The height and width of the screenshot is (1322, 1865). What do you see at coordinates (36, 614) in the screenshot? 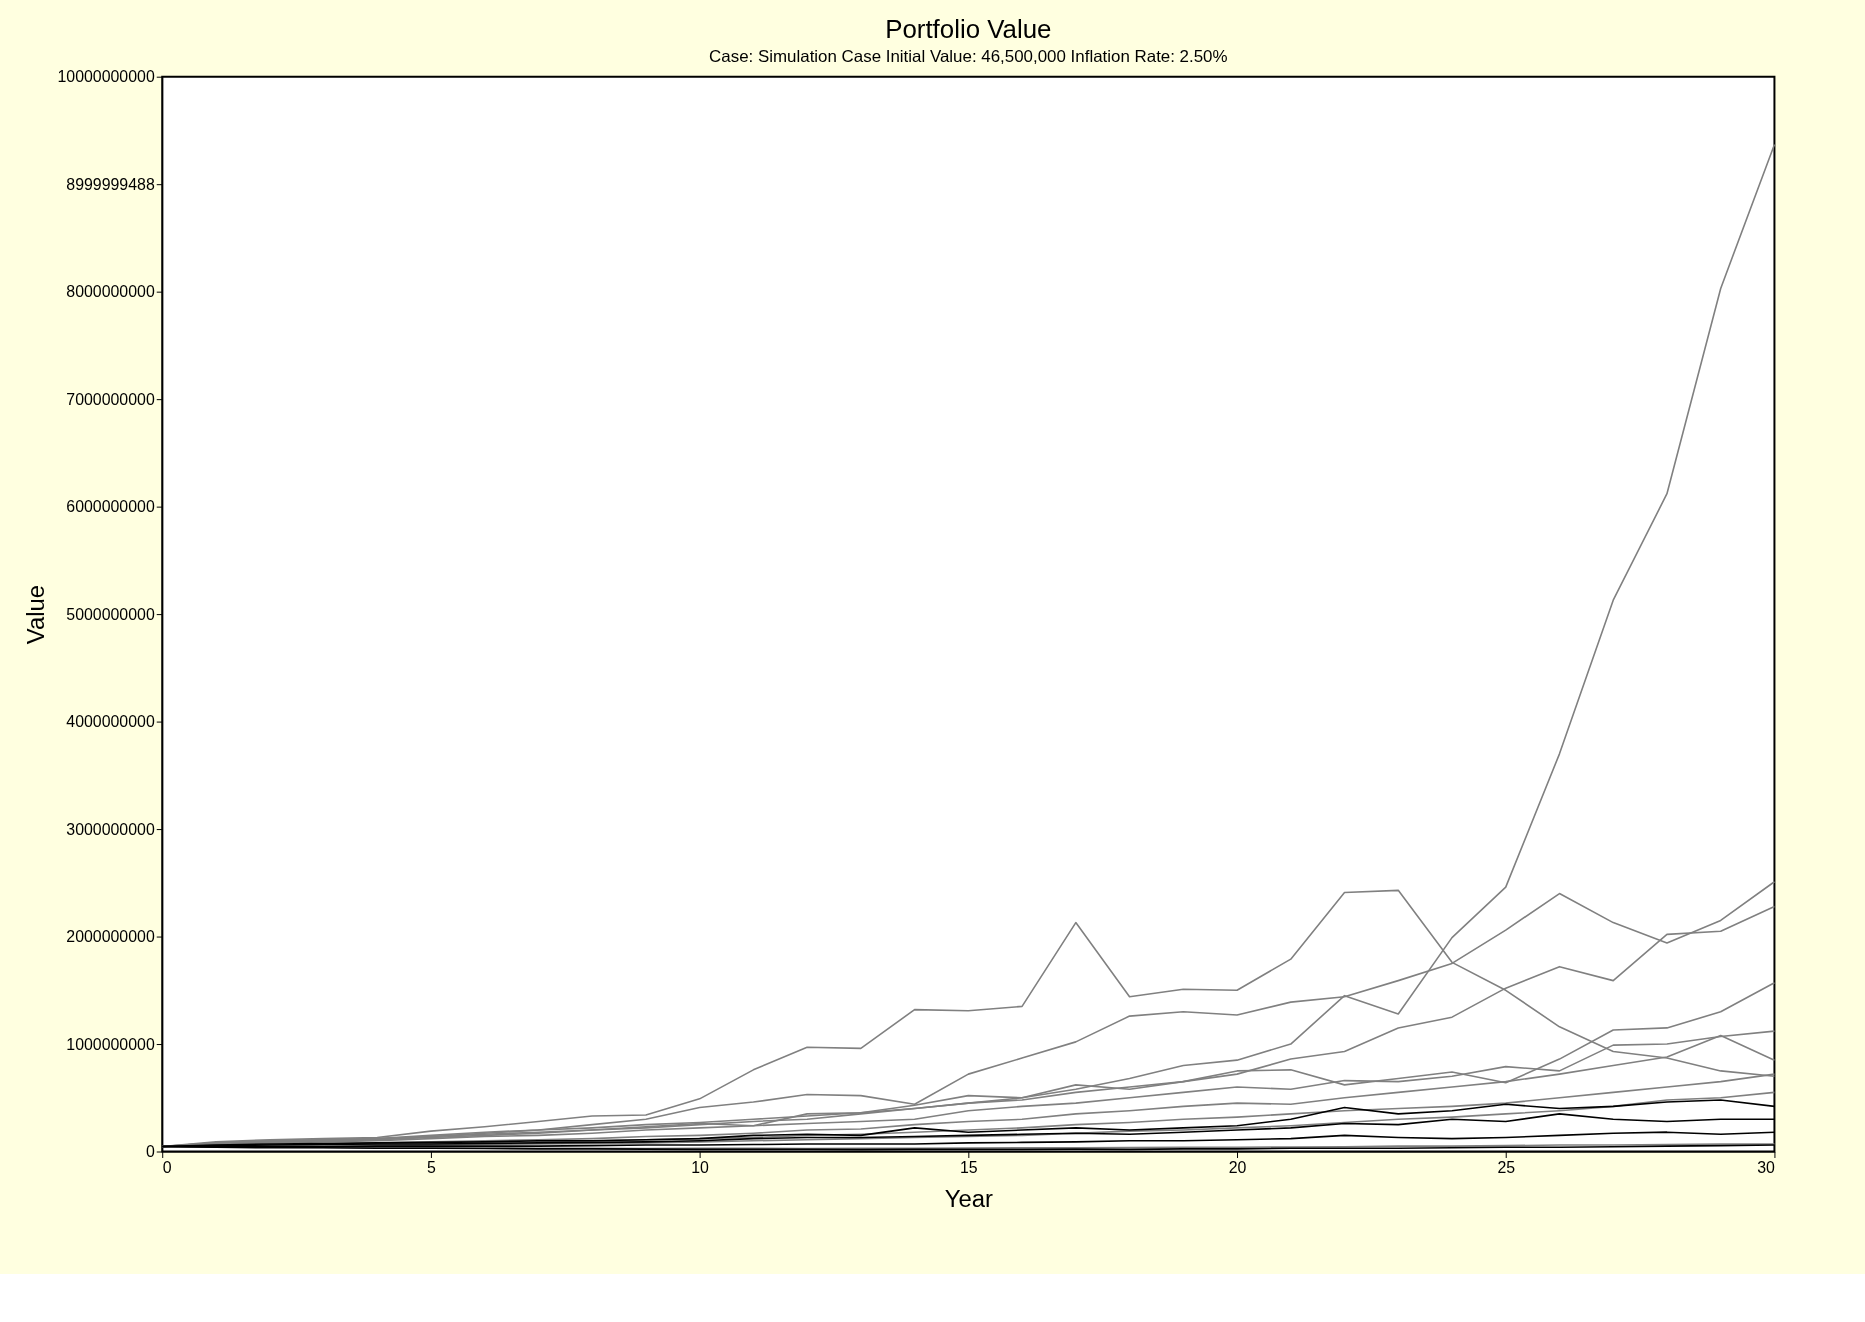
I see `y-axis-title: Value` at bounding box center [36, 614].